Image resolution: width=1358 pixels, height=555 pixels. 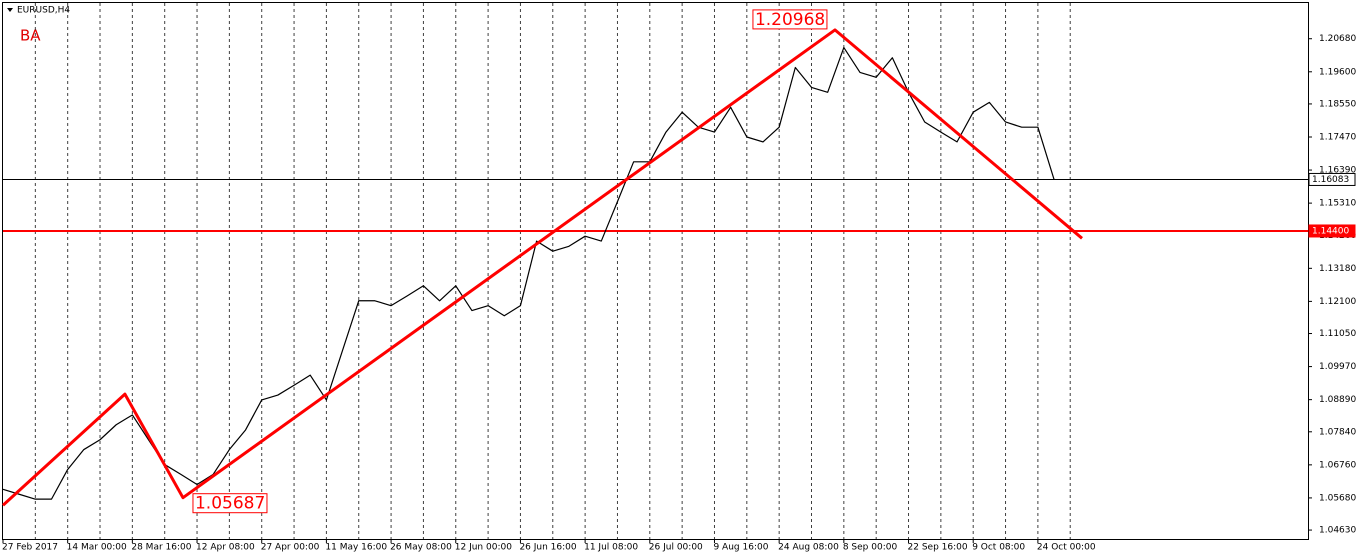 I want to click on x-tick-label: 12 Apr 08:00, so click(x=225, y=548).